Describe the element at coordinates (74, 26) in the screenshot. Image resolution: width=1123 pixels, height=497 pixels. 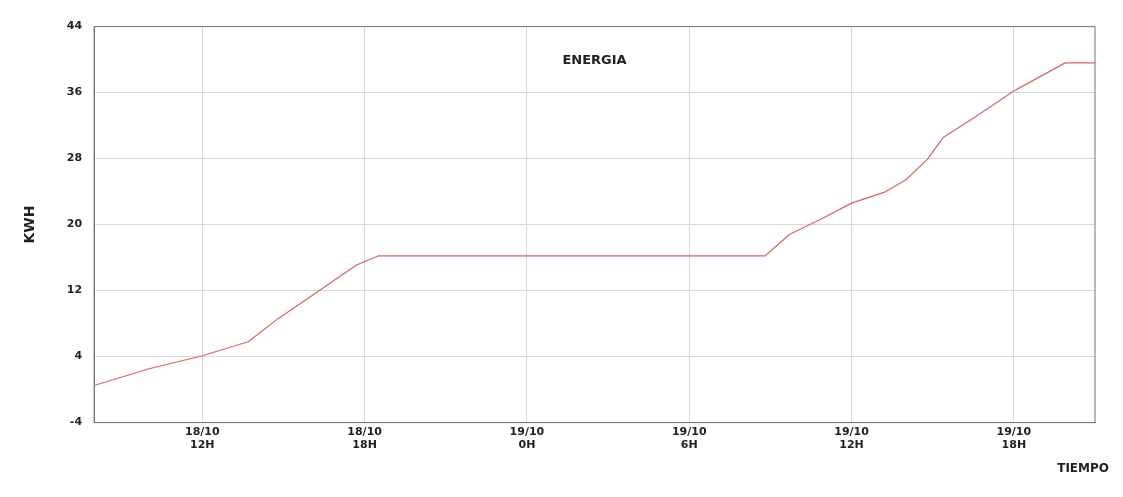
I see `y-tick-label: 44` at that location.